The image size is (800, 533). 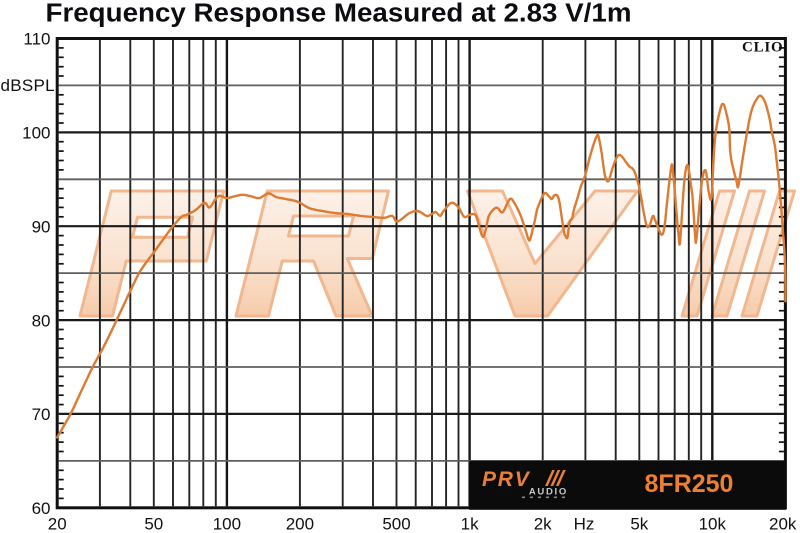 I want to click on svg-text: 8FR250, so click(x=689, y=484).